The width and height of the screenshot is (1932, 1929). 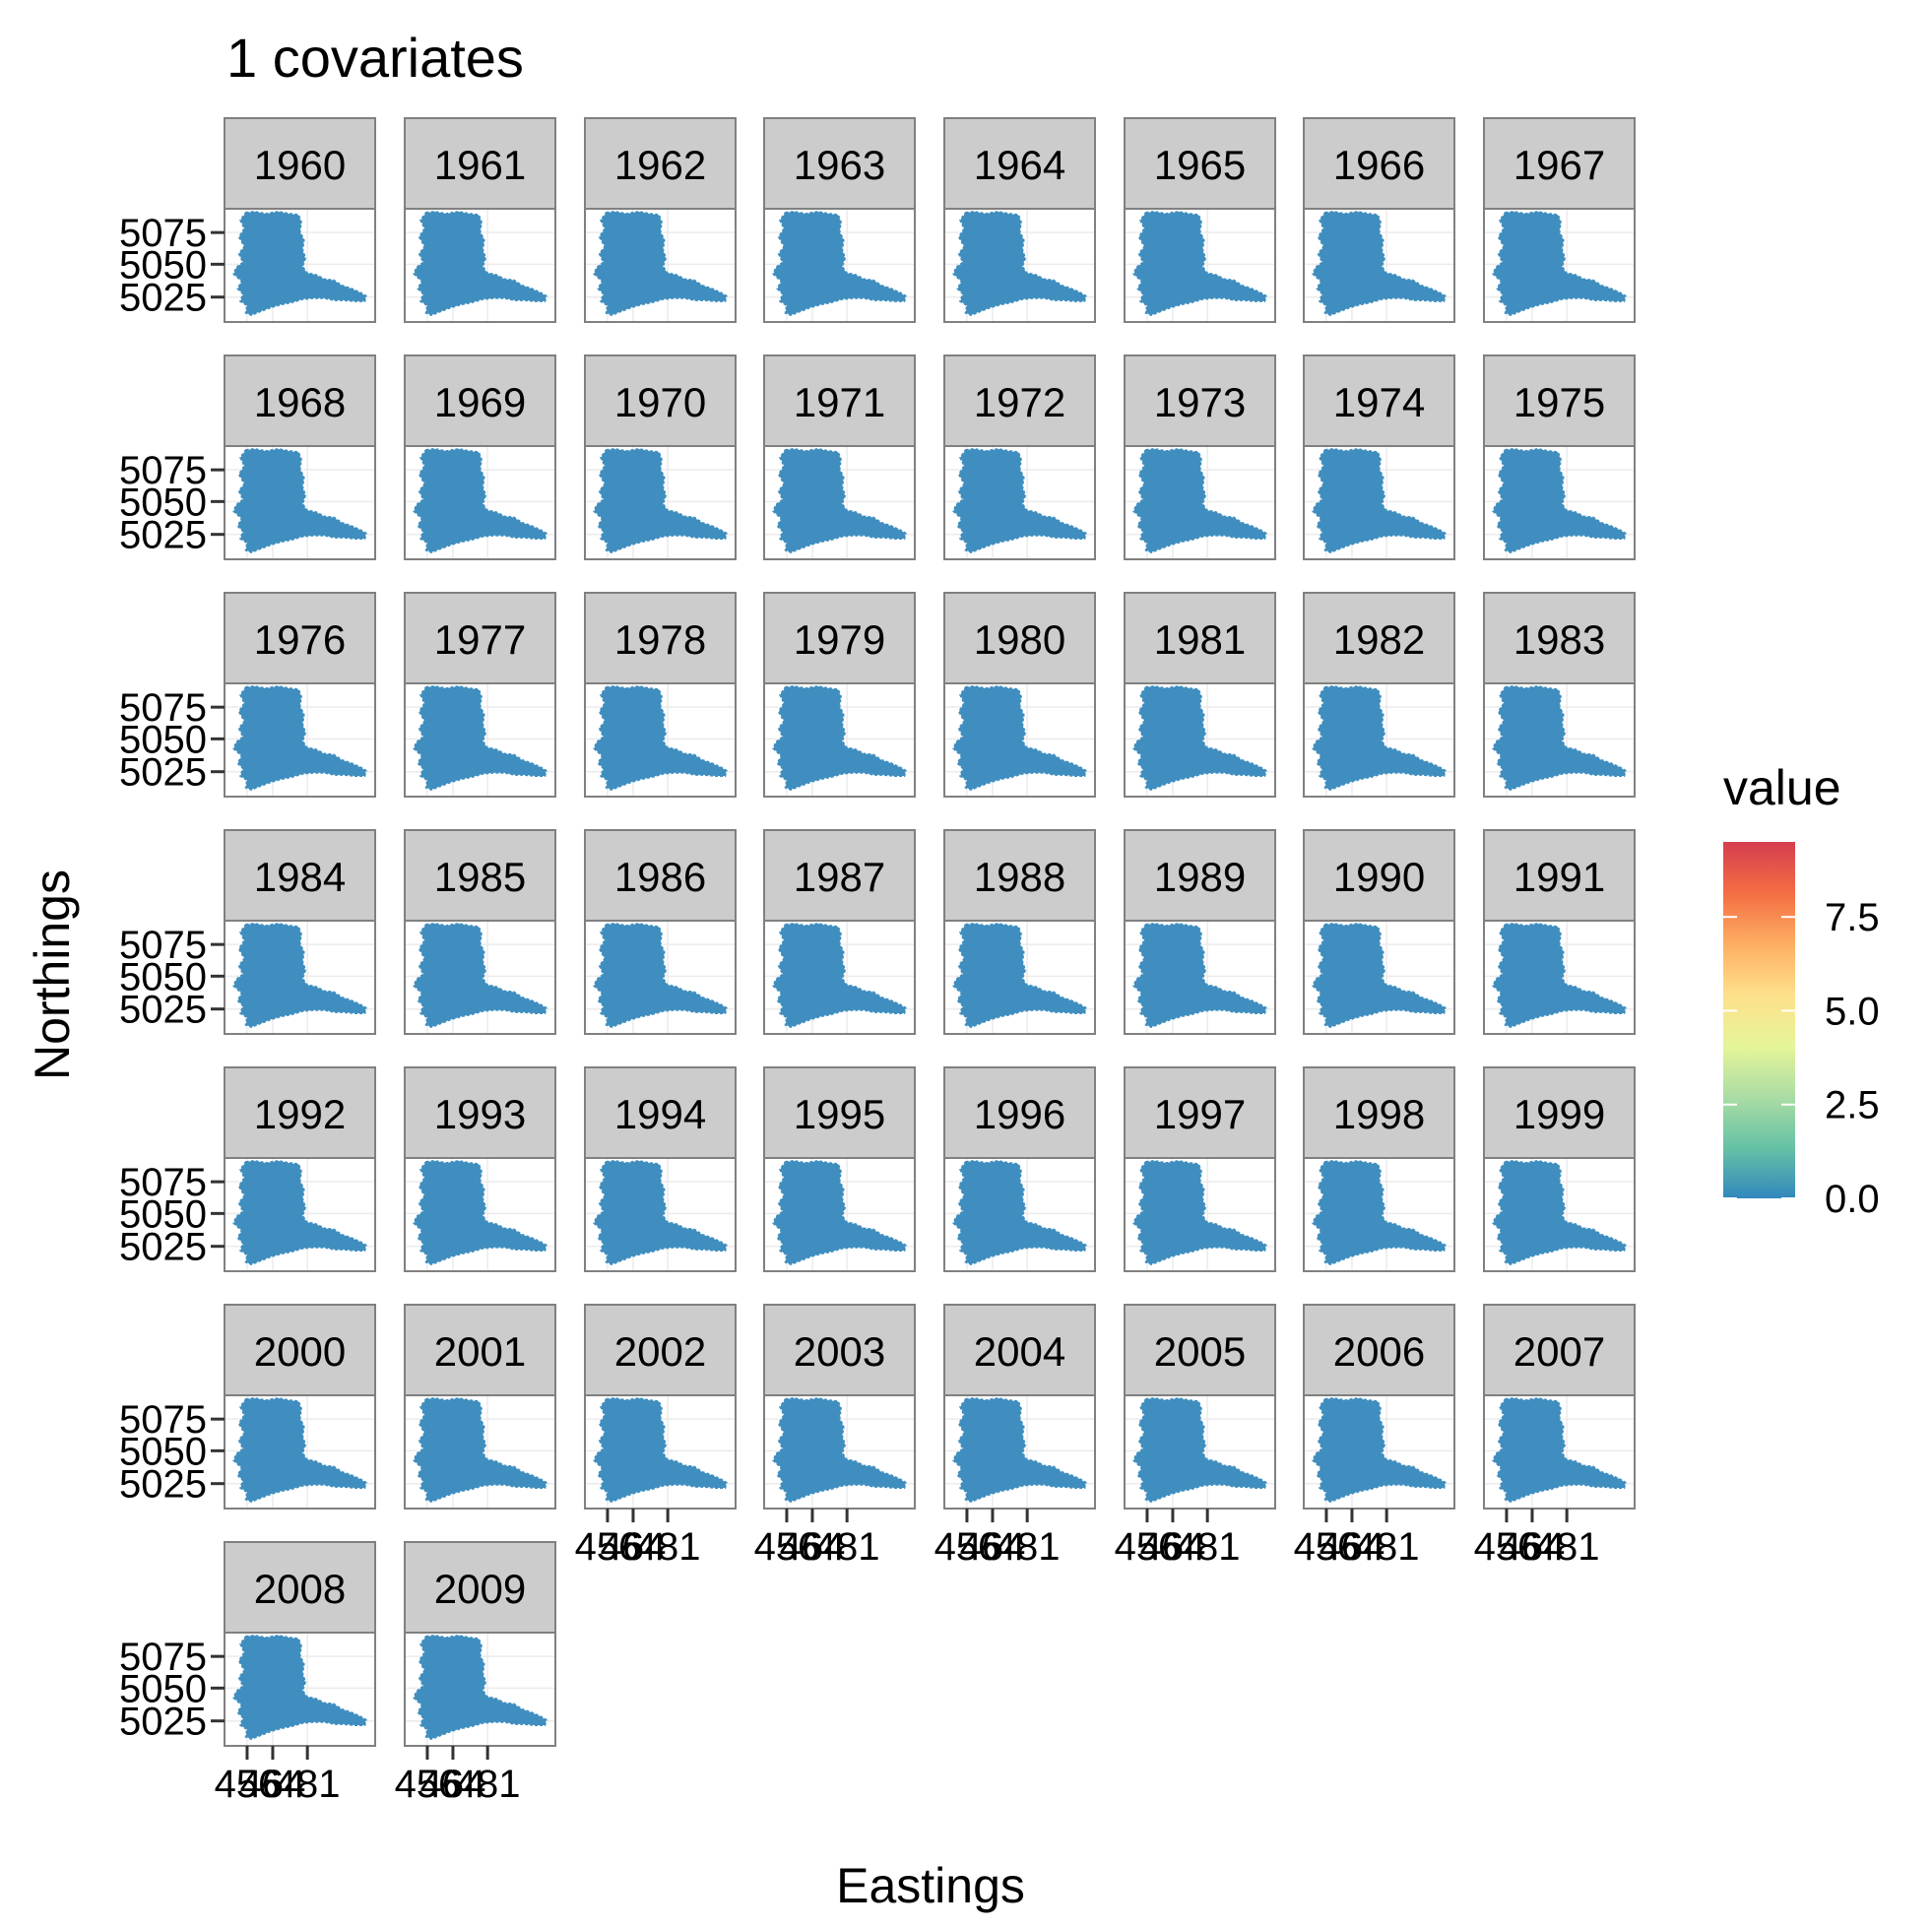 What do you see at coordinates (300, 402) in the screenshot?
I see `facet-label: 1968` at bounding box center [300, 402].